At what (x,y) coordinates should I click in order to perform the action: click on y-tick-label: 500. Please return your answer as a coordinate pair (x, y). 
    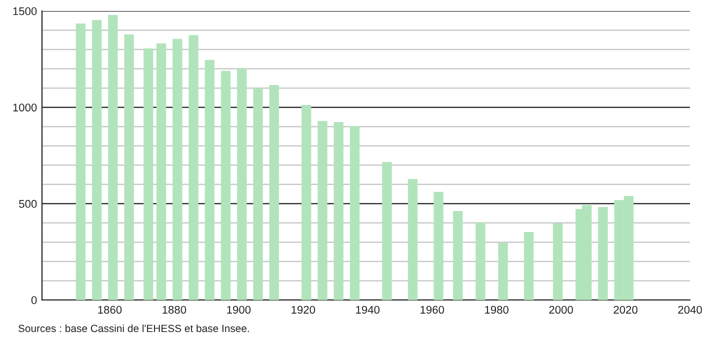
    Looking at the image, I should click on (28, 204).